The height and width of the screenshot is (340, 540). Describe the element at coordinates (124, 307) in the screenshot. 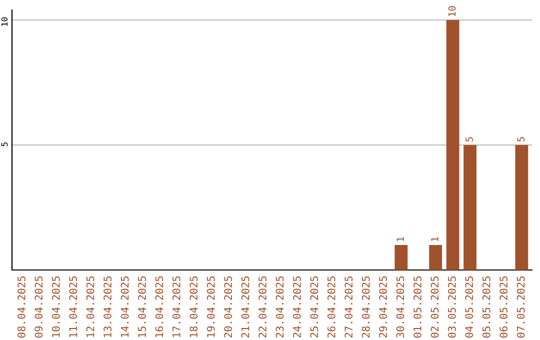

I see `x-tick-label: 14.04.2025` at that location.